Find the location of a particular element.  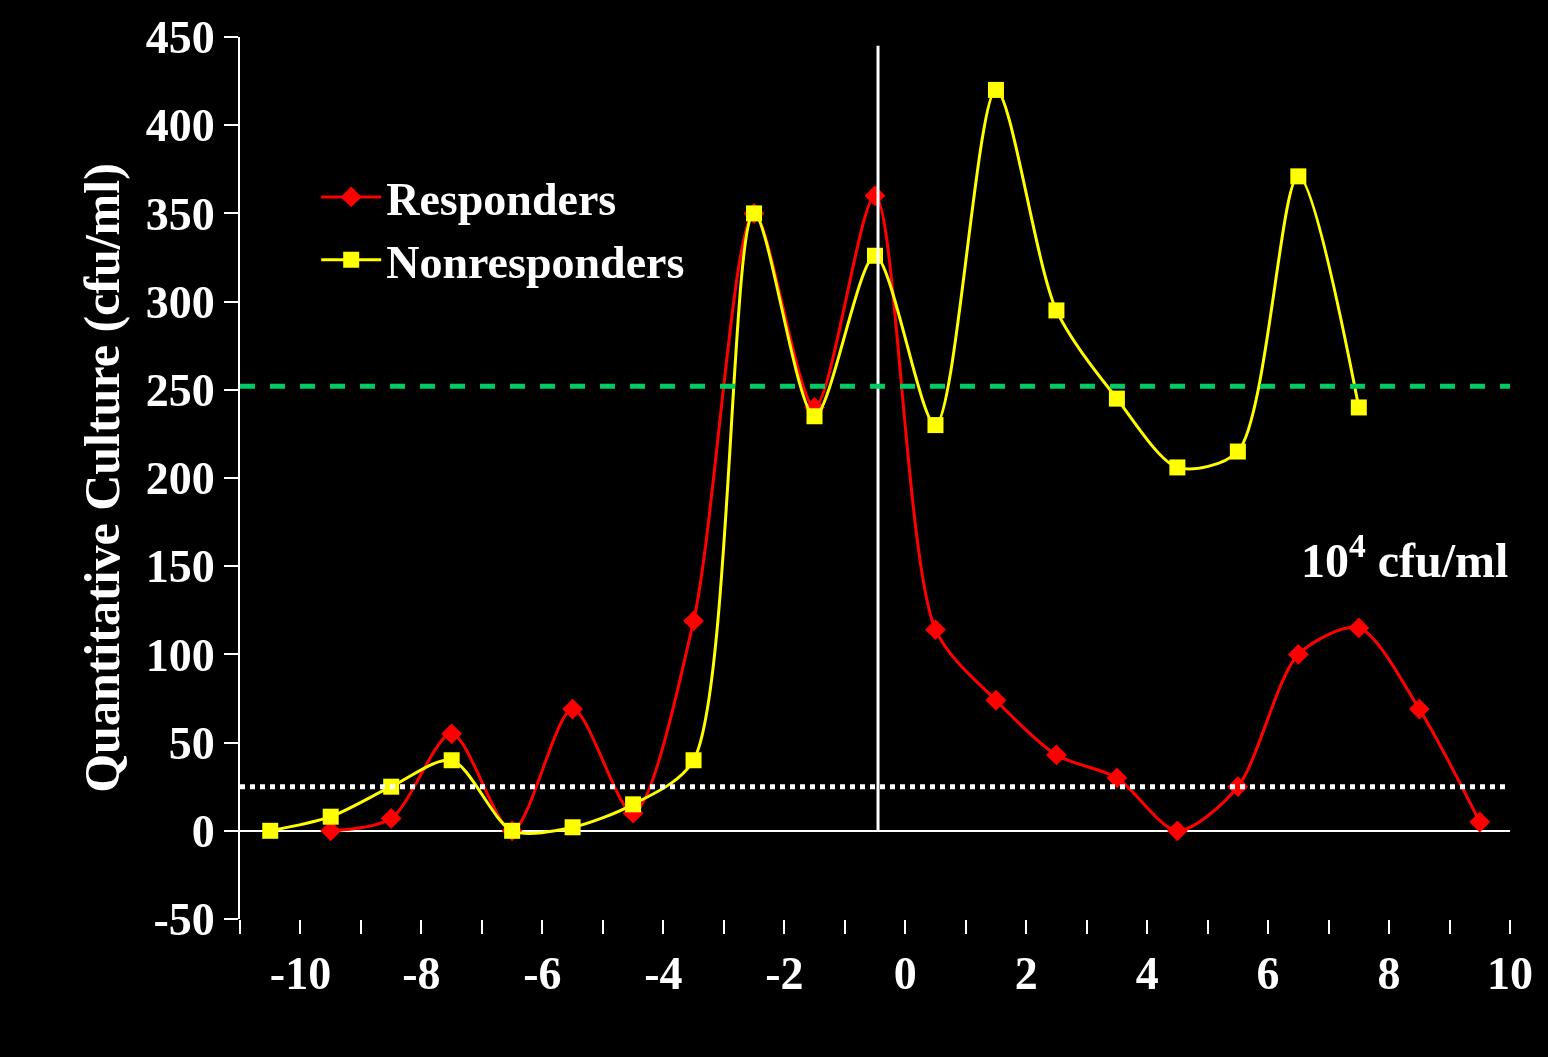

legend-label: Responders is located at coordinates (501, 199).